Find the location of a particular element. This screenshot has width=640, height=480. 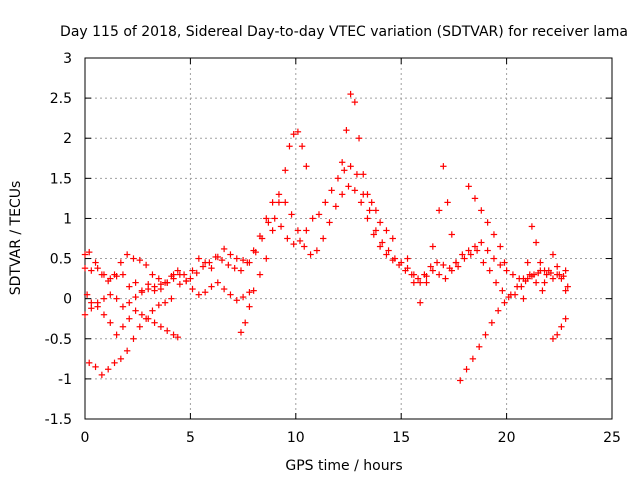

x-tick-label: 15 is located at coordinates (401, 438).